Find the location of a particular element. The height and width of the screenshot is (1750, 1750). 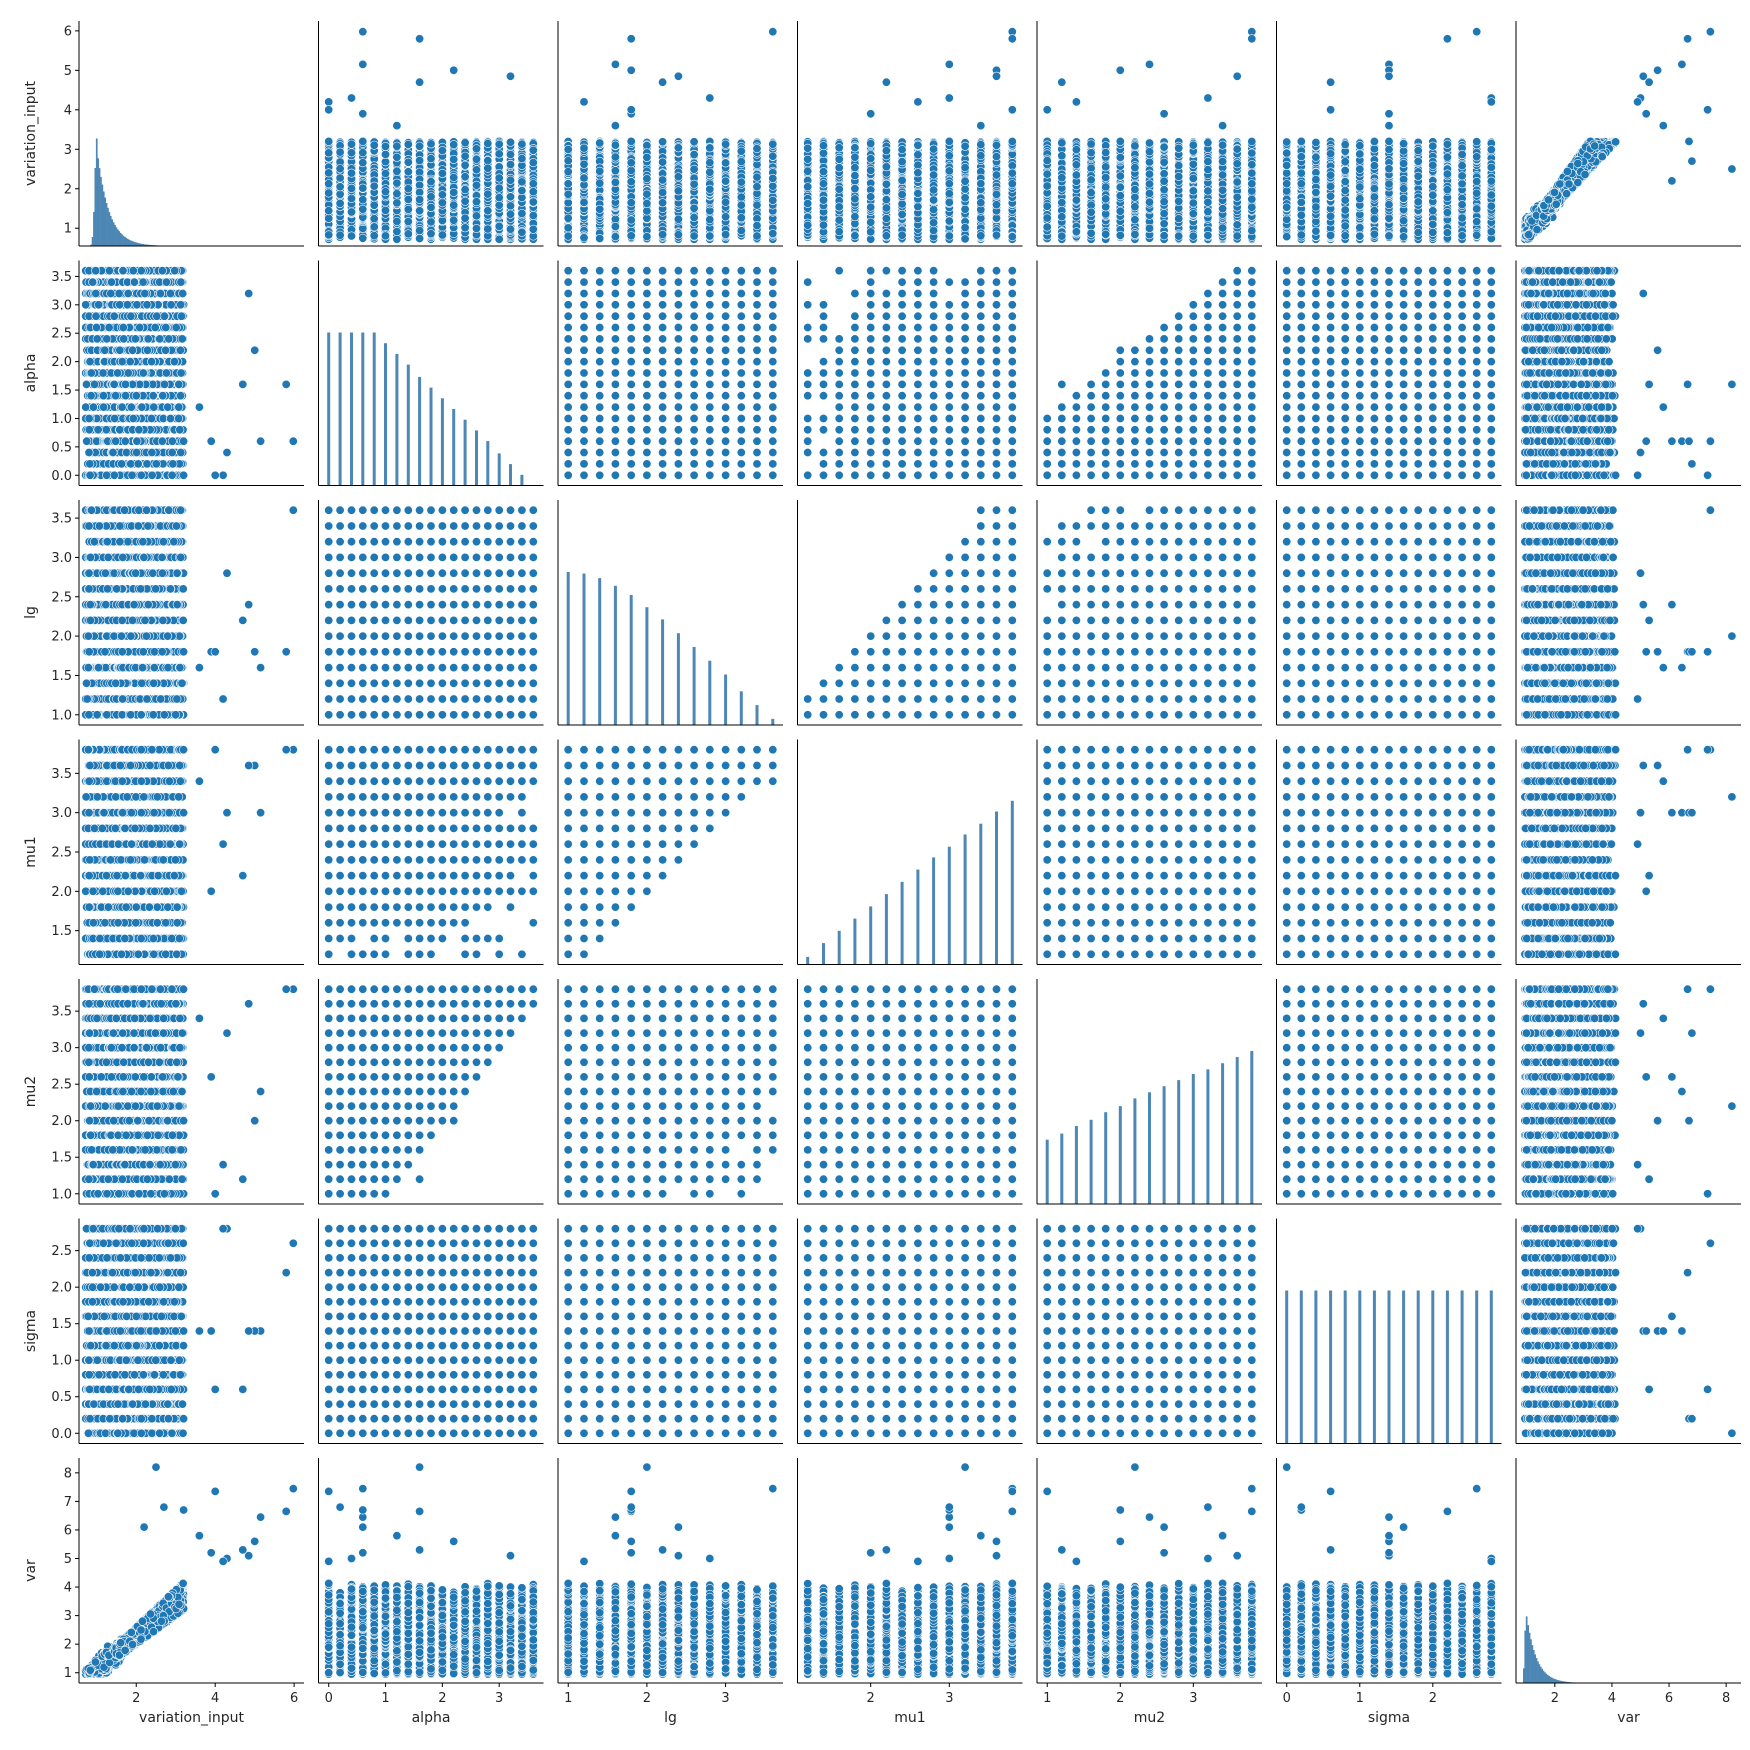

y-tick-label: 5 is located at coordinates (68, 71).